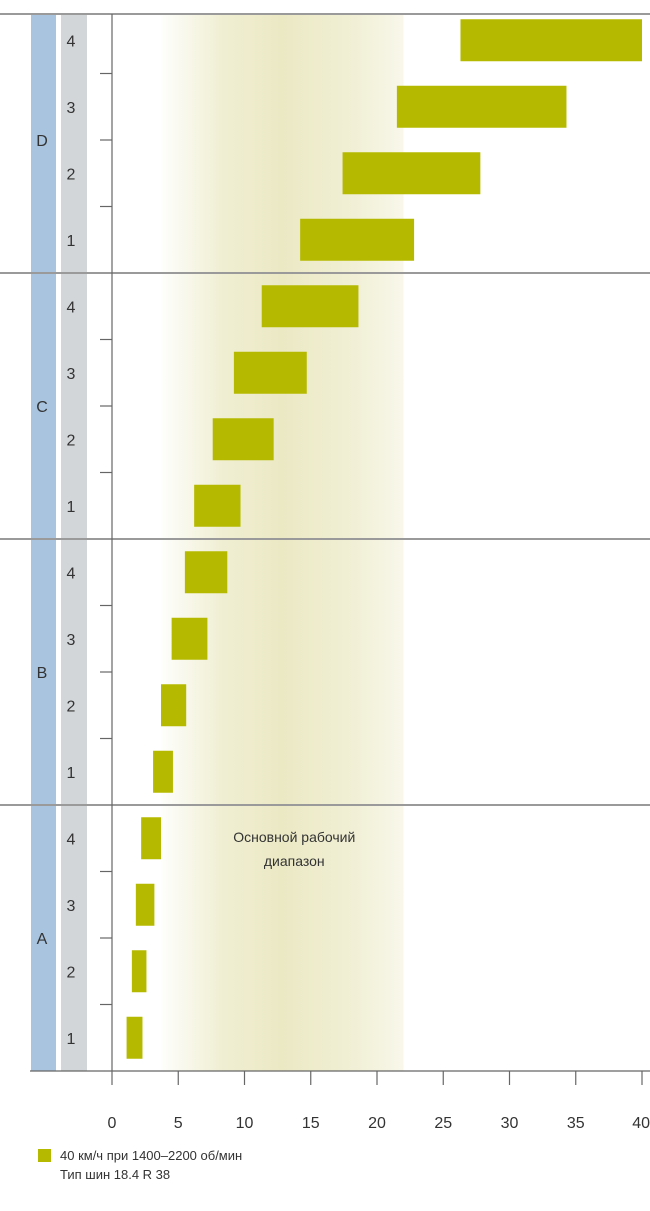 The image size is (650, 1211). What do you see at coordinates (576, 1123) in the screenshot?
I see `x-tick-label: 35` at bounding box center [576, 1123].